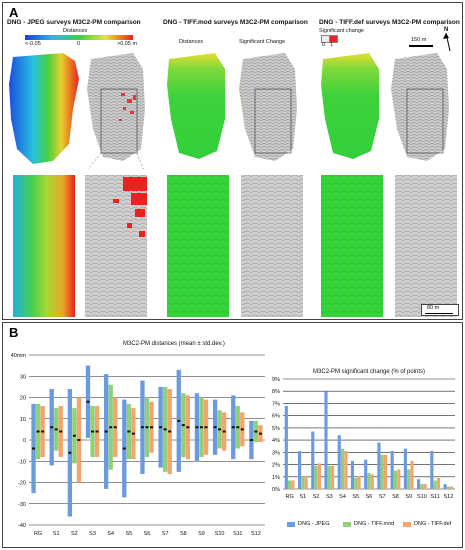  Describe the element at coordinates (369, 497) in the screenshot. I see `x-tick-label: S6` at that location.